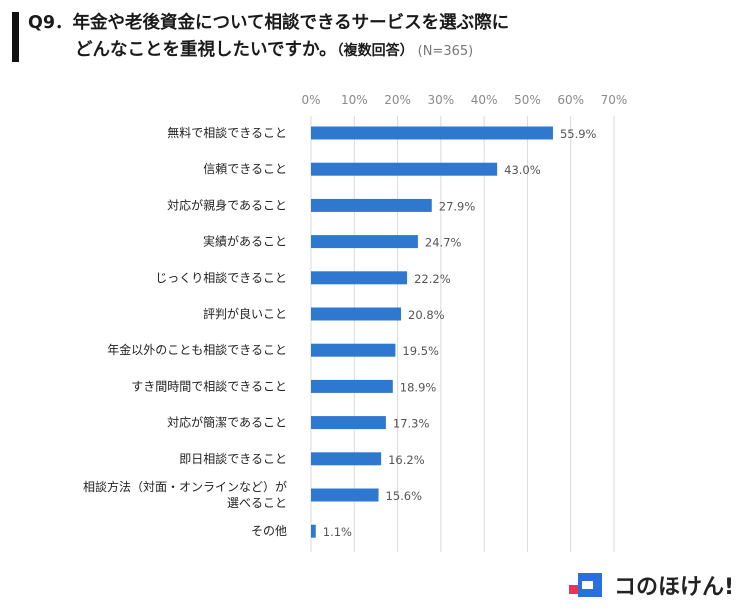 Image resolution: width=750 pixels, height=615 pixels. What do you see at coordinates (185, 486) in the screenshot?
I see `category-label: 相談方法（対面・オンラインなど）が` at bounding box center [185, 486].